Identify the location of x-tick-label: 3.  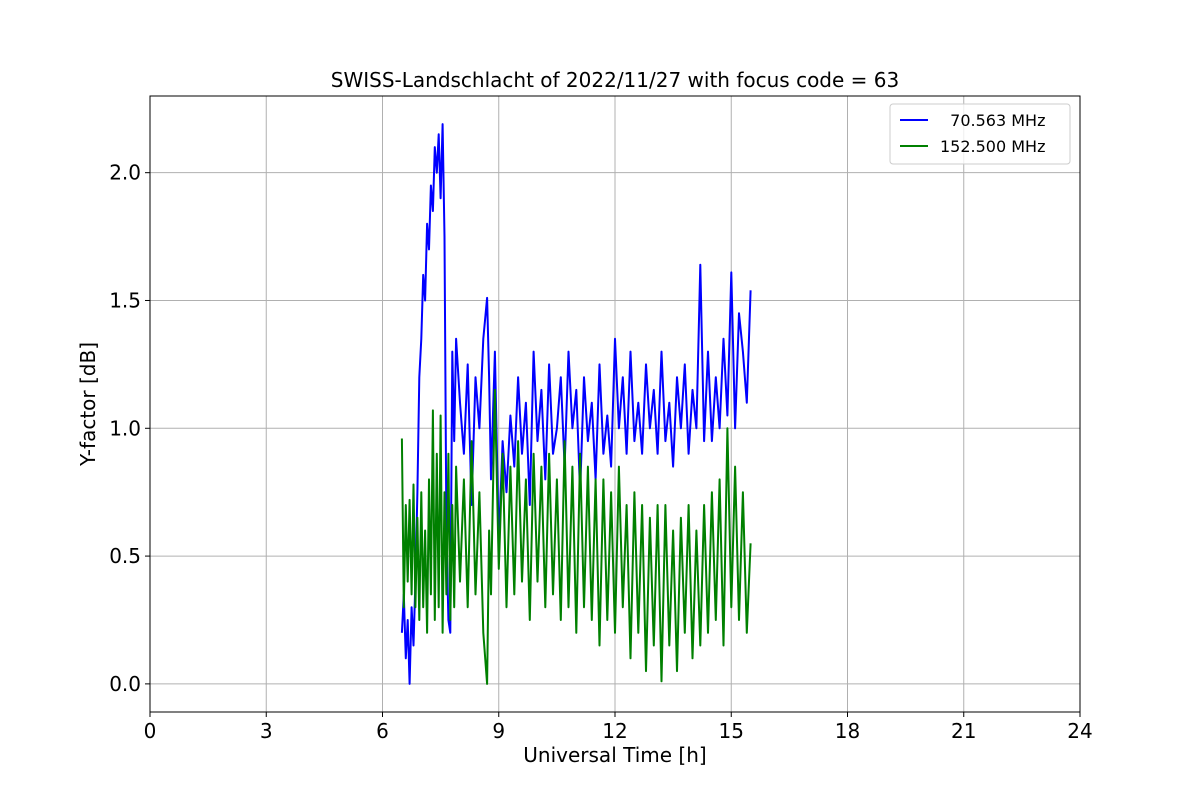
(266, 731).